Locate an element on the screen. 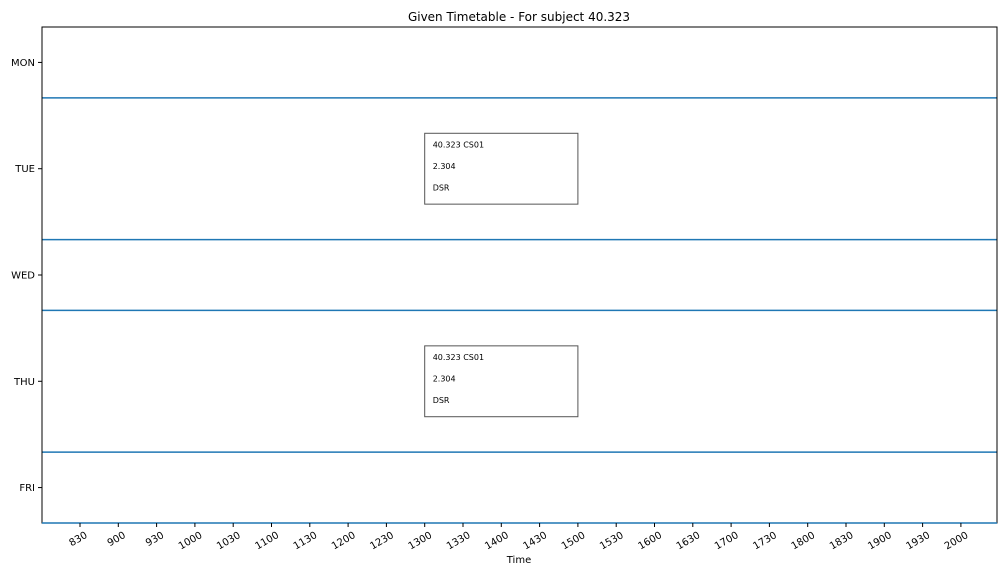 This screenshot has width=1008, height=580. x-tick-label: 1630 is located at coordinates (689, 541).